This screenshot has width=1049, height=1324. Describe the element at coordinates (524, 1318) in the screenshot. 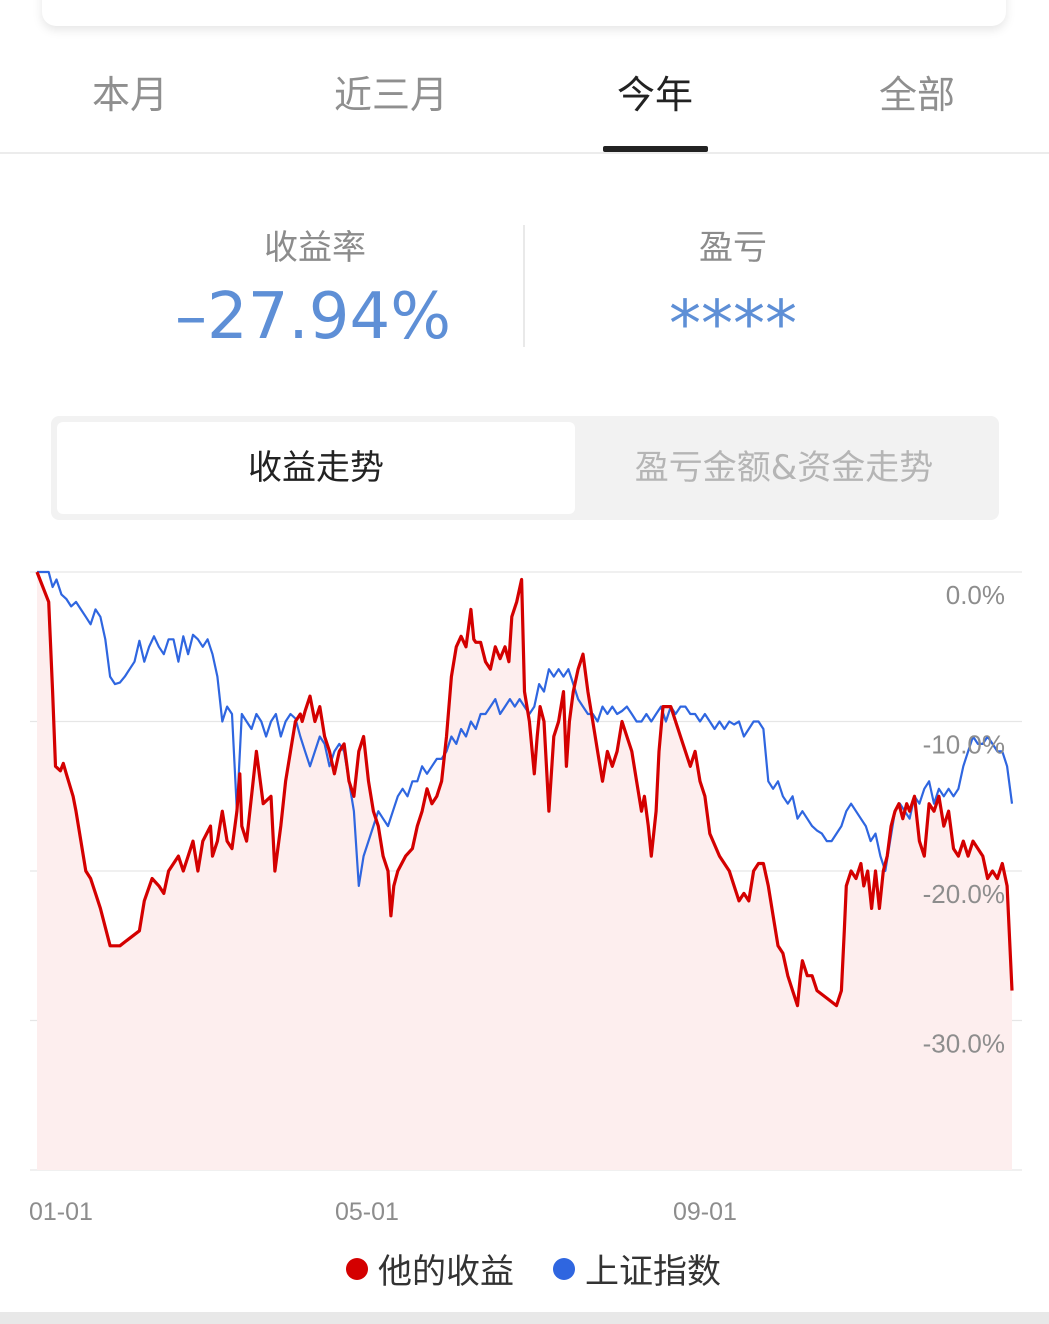

I see `bottom-bar` at that location.